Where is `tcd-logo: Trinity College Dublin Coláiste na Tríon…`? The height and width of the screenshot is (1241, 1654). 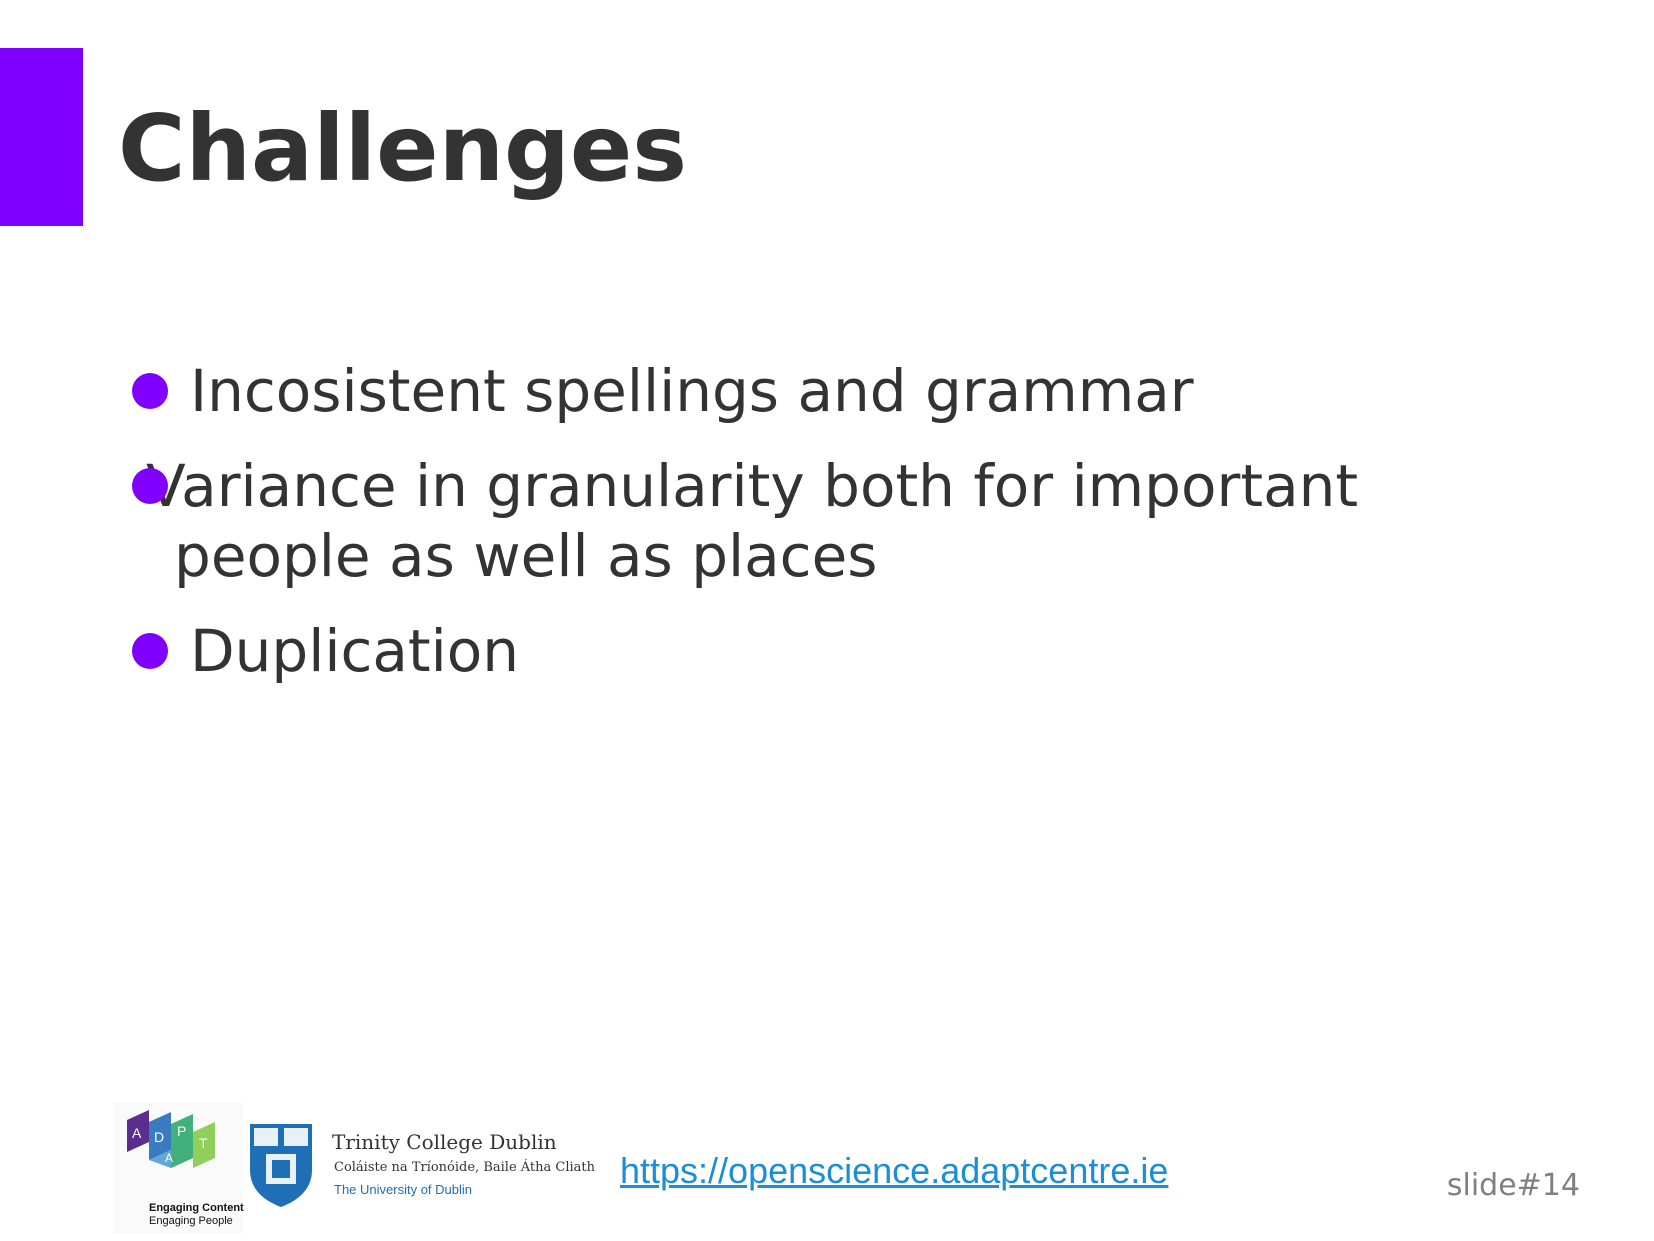
tcd-logo: Trinity College Dublin Coláiste na Tríon… is located at coordinates (421, 1170).